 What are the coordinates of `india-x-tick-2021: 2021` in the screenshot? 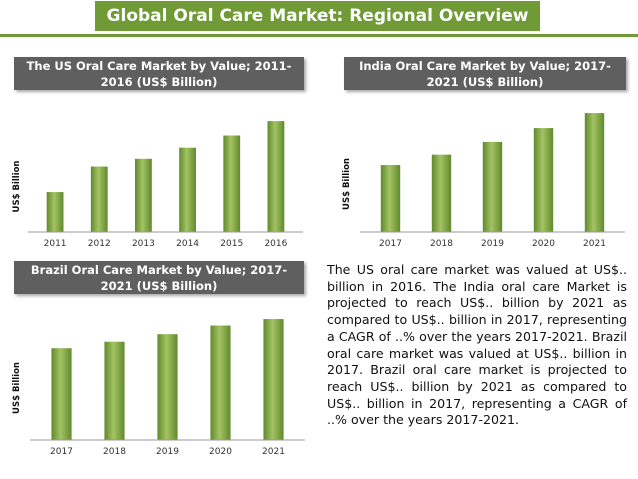 It's located at (594, 244).